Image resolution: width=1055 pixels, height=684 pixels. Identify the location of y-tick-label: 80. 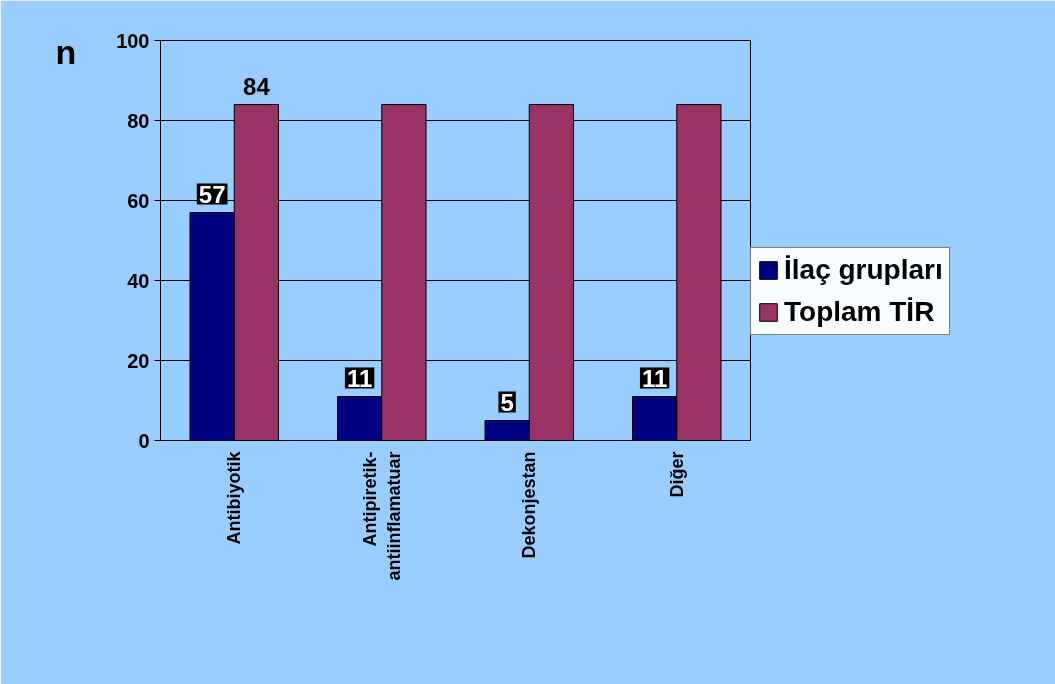
(138, 120).